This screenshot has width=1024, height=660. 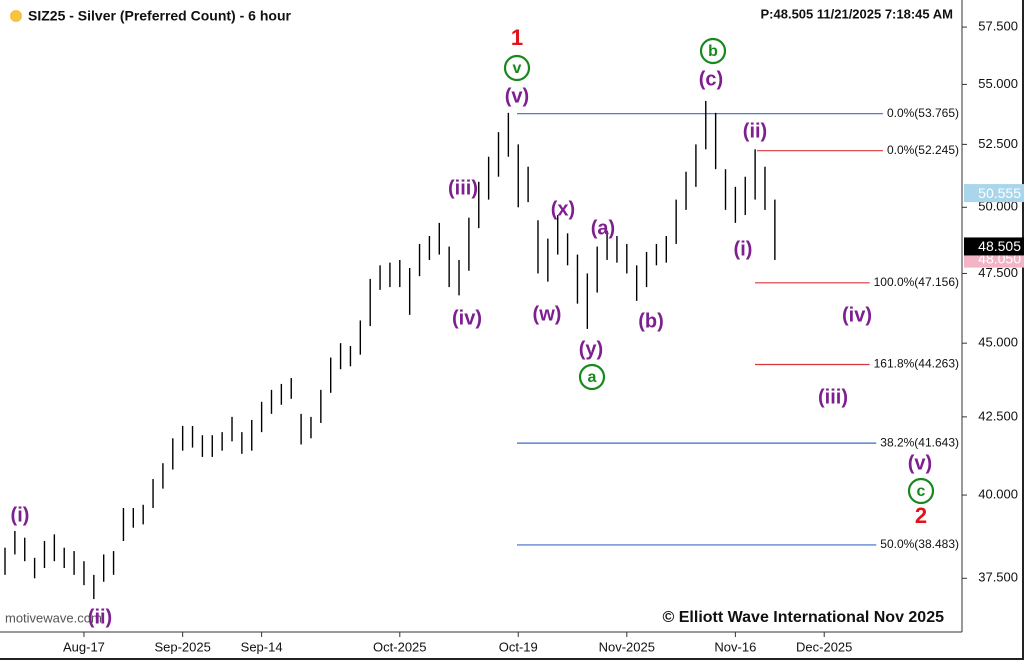 What do you see at coordinates (16, 16) in the screenshot?
I see `status-dot` at bounding box center [16, 16].